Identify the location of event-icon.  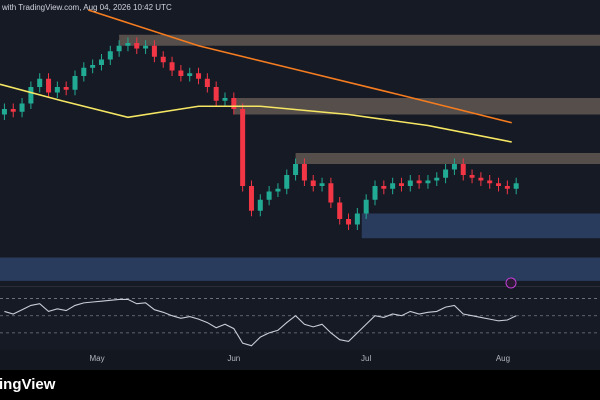
(511, 283).